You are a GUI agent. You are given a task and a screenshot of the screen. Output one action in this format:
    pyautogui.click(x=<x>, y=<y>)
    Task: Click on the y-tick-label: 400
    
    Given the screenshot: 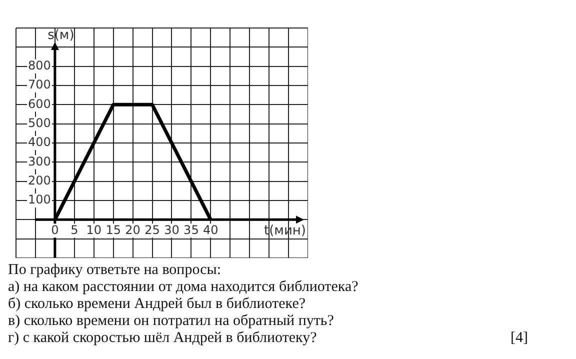 What is the action you would take?
    pyautogui.click(x=39, y=142)
    